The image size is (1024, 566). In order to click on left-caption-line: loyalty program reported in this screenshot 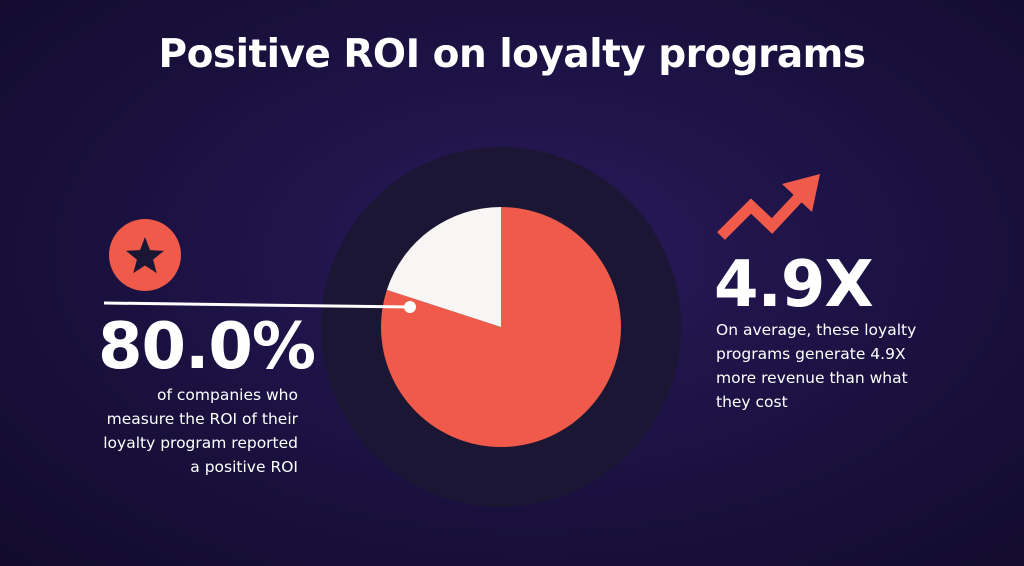, I will do `click(200, 443)`.